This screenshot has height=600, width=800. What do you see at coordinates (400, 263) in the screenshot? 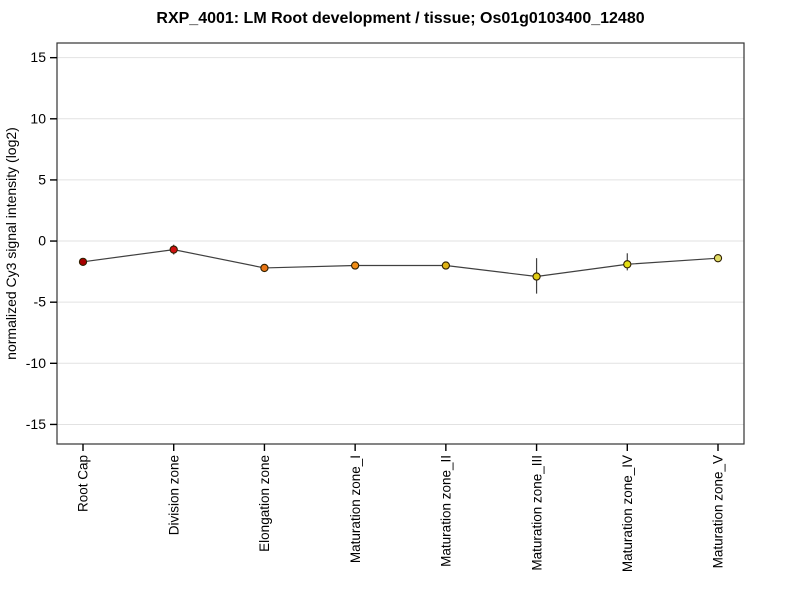
I see `series-line` at bounding box center [400, 263].